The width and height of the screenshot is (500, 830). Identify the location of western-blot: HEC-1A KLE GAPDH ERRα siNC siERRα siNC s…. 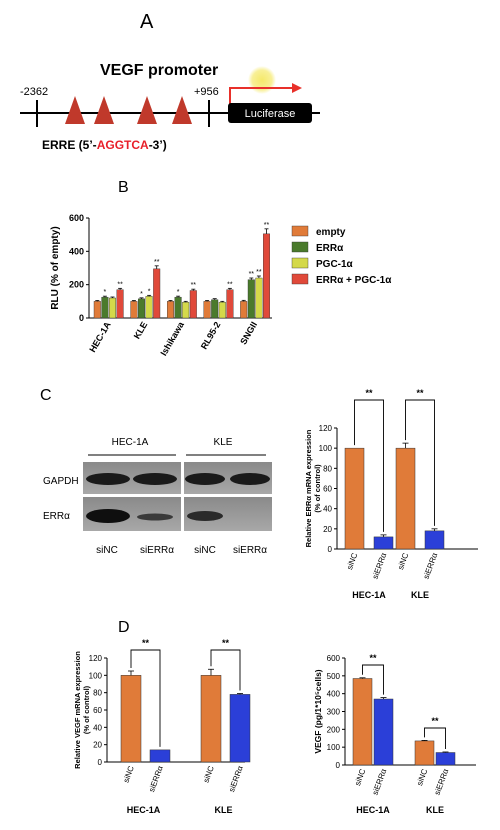
(157, 496).